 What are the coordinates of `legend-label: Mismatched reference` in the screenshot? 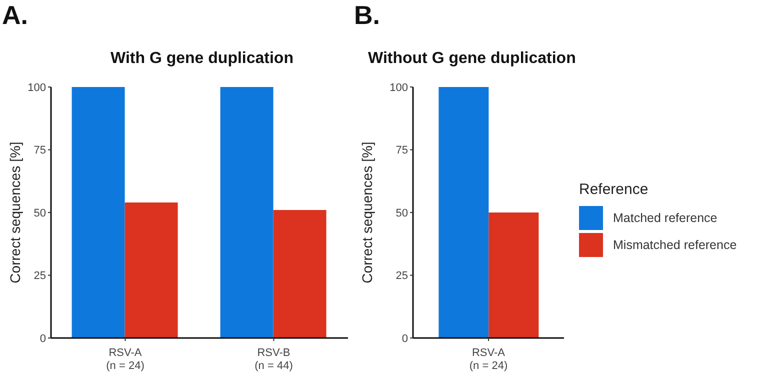 It's located at (675, 245).